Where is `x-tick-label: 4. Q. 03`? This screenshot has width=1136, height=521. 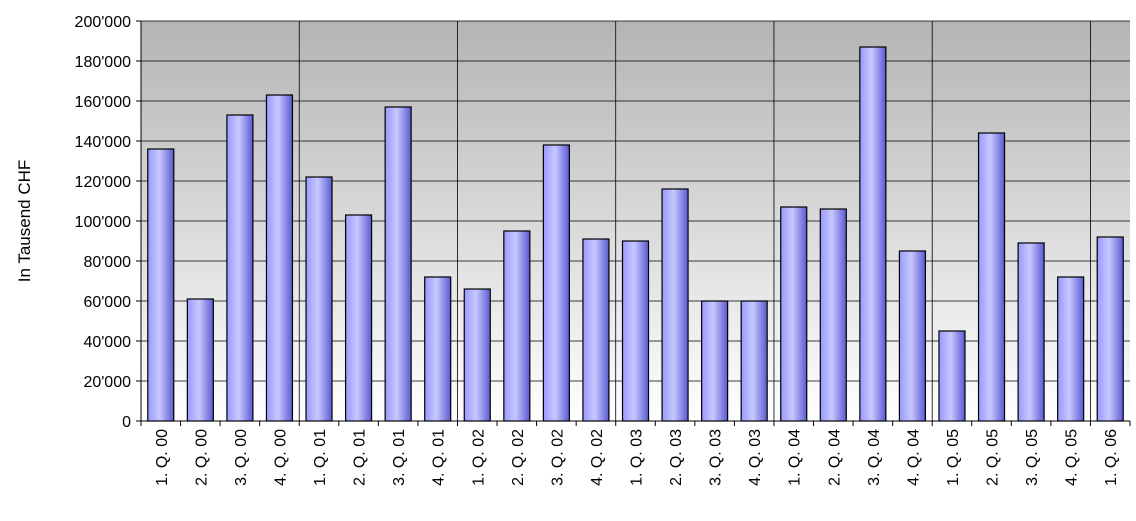 x-tick-label: 4. Q. 03 is located at coordinates (755, 457).